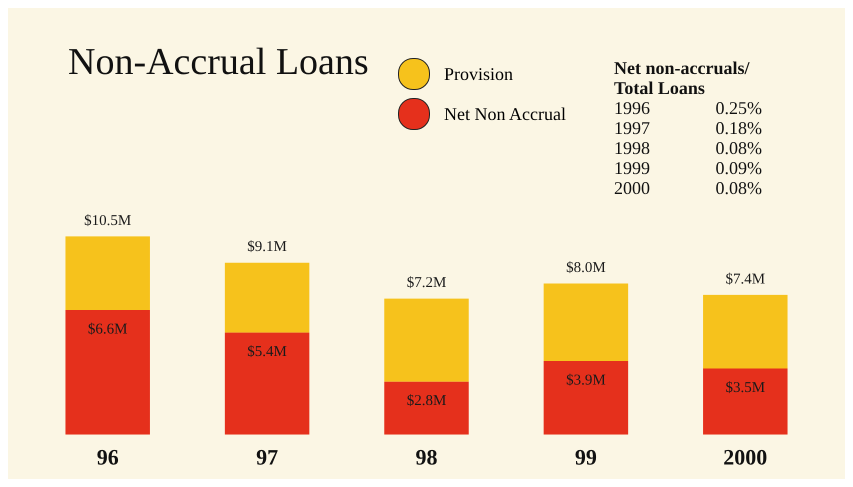 The image size is (853, 487). Describe the element at coordinates (688, 168) in the screenshot. I see `text: 1999 0.09%` at that location.